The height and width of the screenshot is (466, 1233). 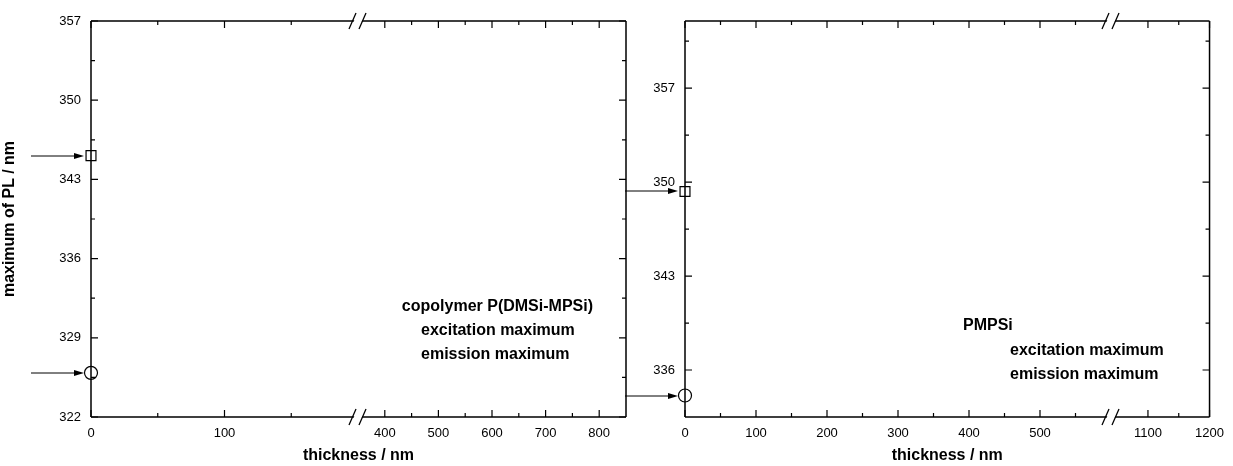 I want to click on x-tick-label: 300, so click(x=898, y=433).